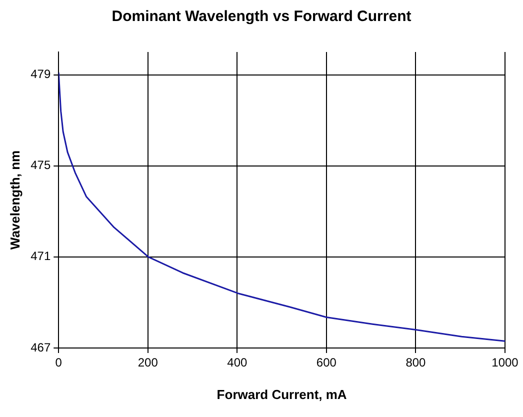 The height and width of the screenshot is (417, 523). I want to click on y-tick-label: 475, so click(40, 165).